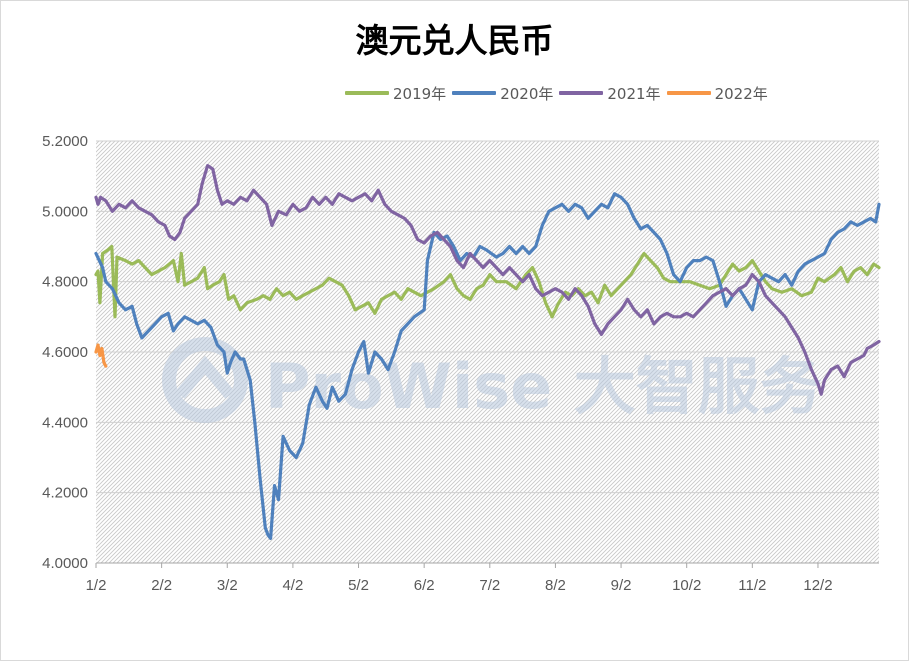  Describe the element at coordinates (543, 386) in the screenshot. I see `watermark-text: ProWise 大智服务` at that location.